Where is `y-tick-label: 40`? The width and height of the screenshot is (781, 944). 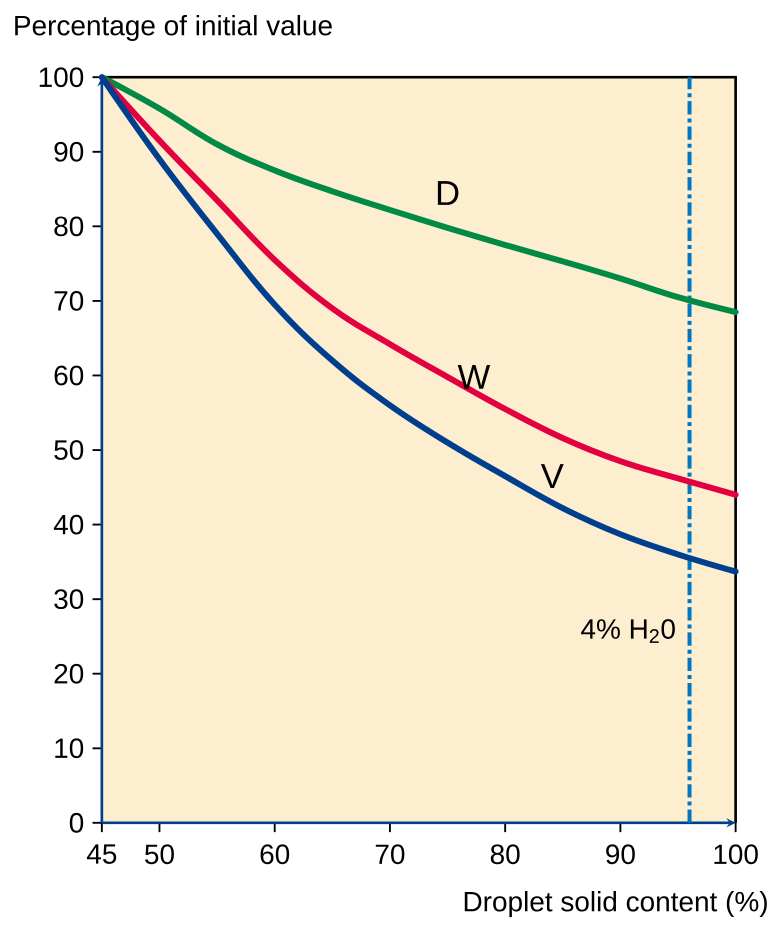 y-tick-label: 40 is located at coordinates (69, 524).